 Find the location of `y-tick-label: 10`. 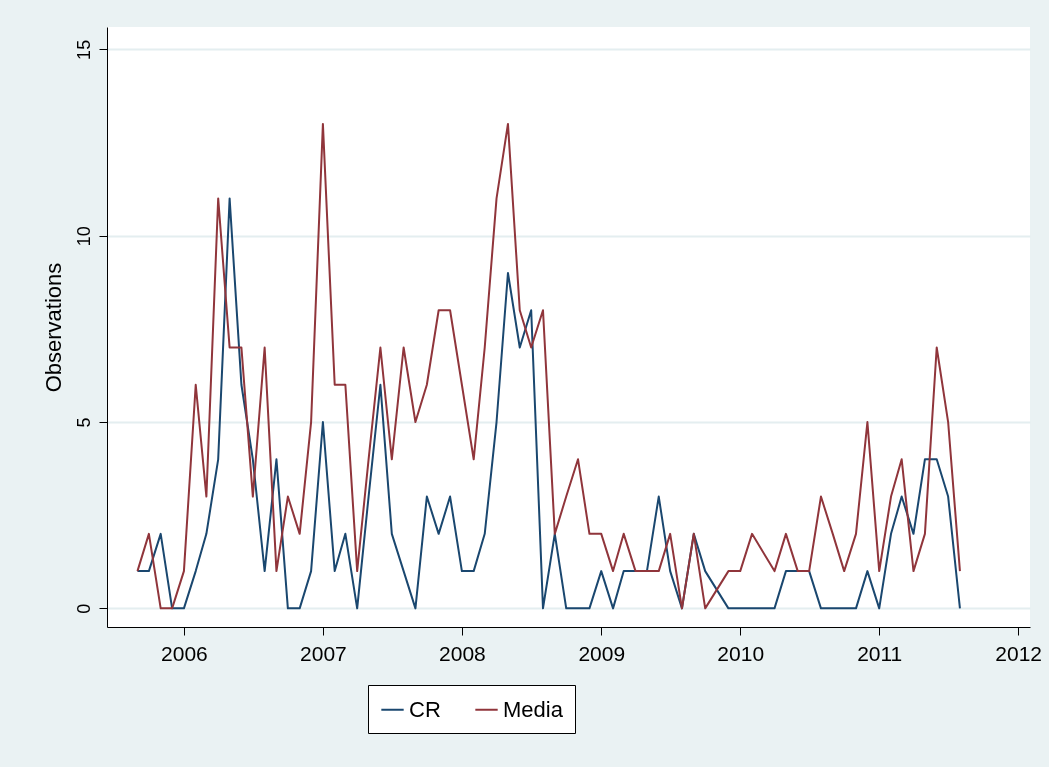

y-tick-label: 10 is located at coordinates (83, 236).